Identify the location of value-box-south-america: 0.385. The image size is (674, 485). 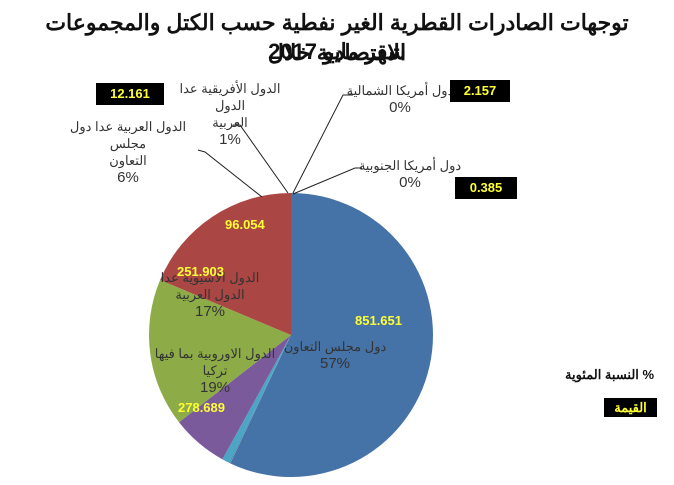
(486, 188).